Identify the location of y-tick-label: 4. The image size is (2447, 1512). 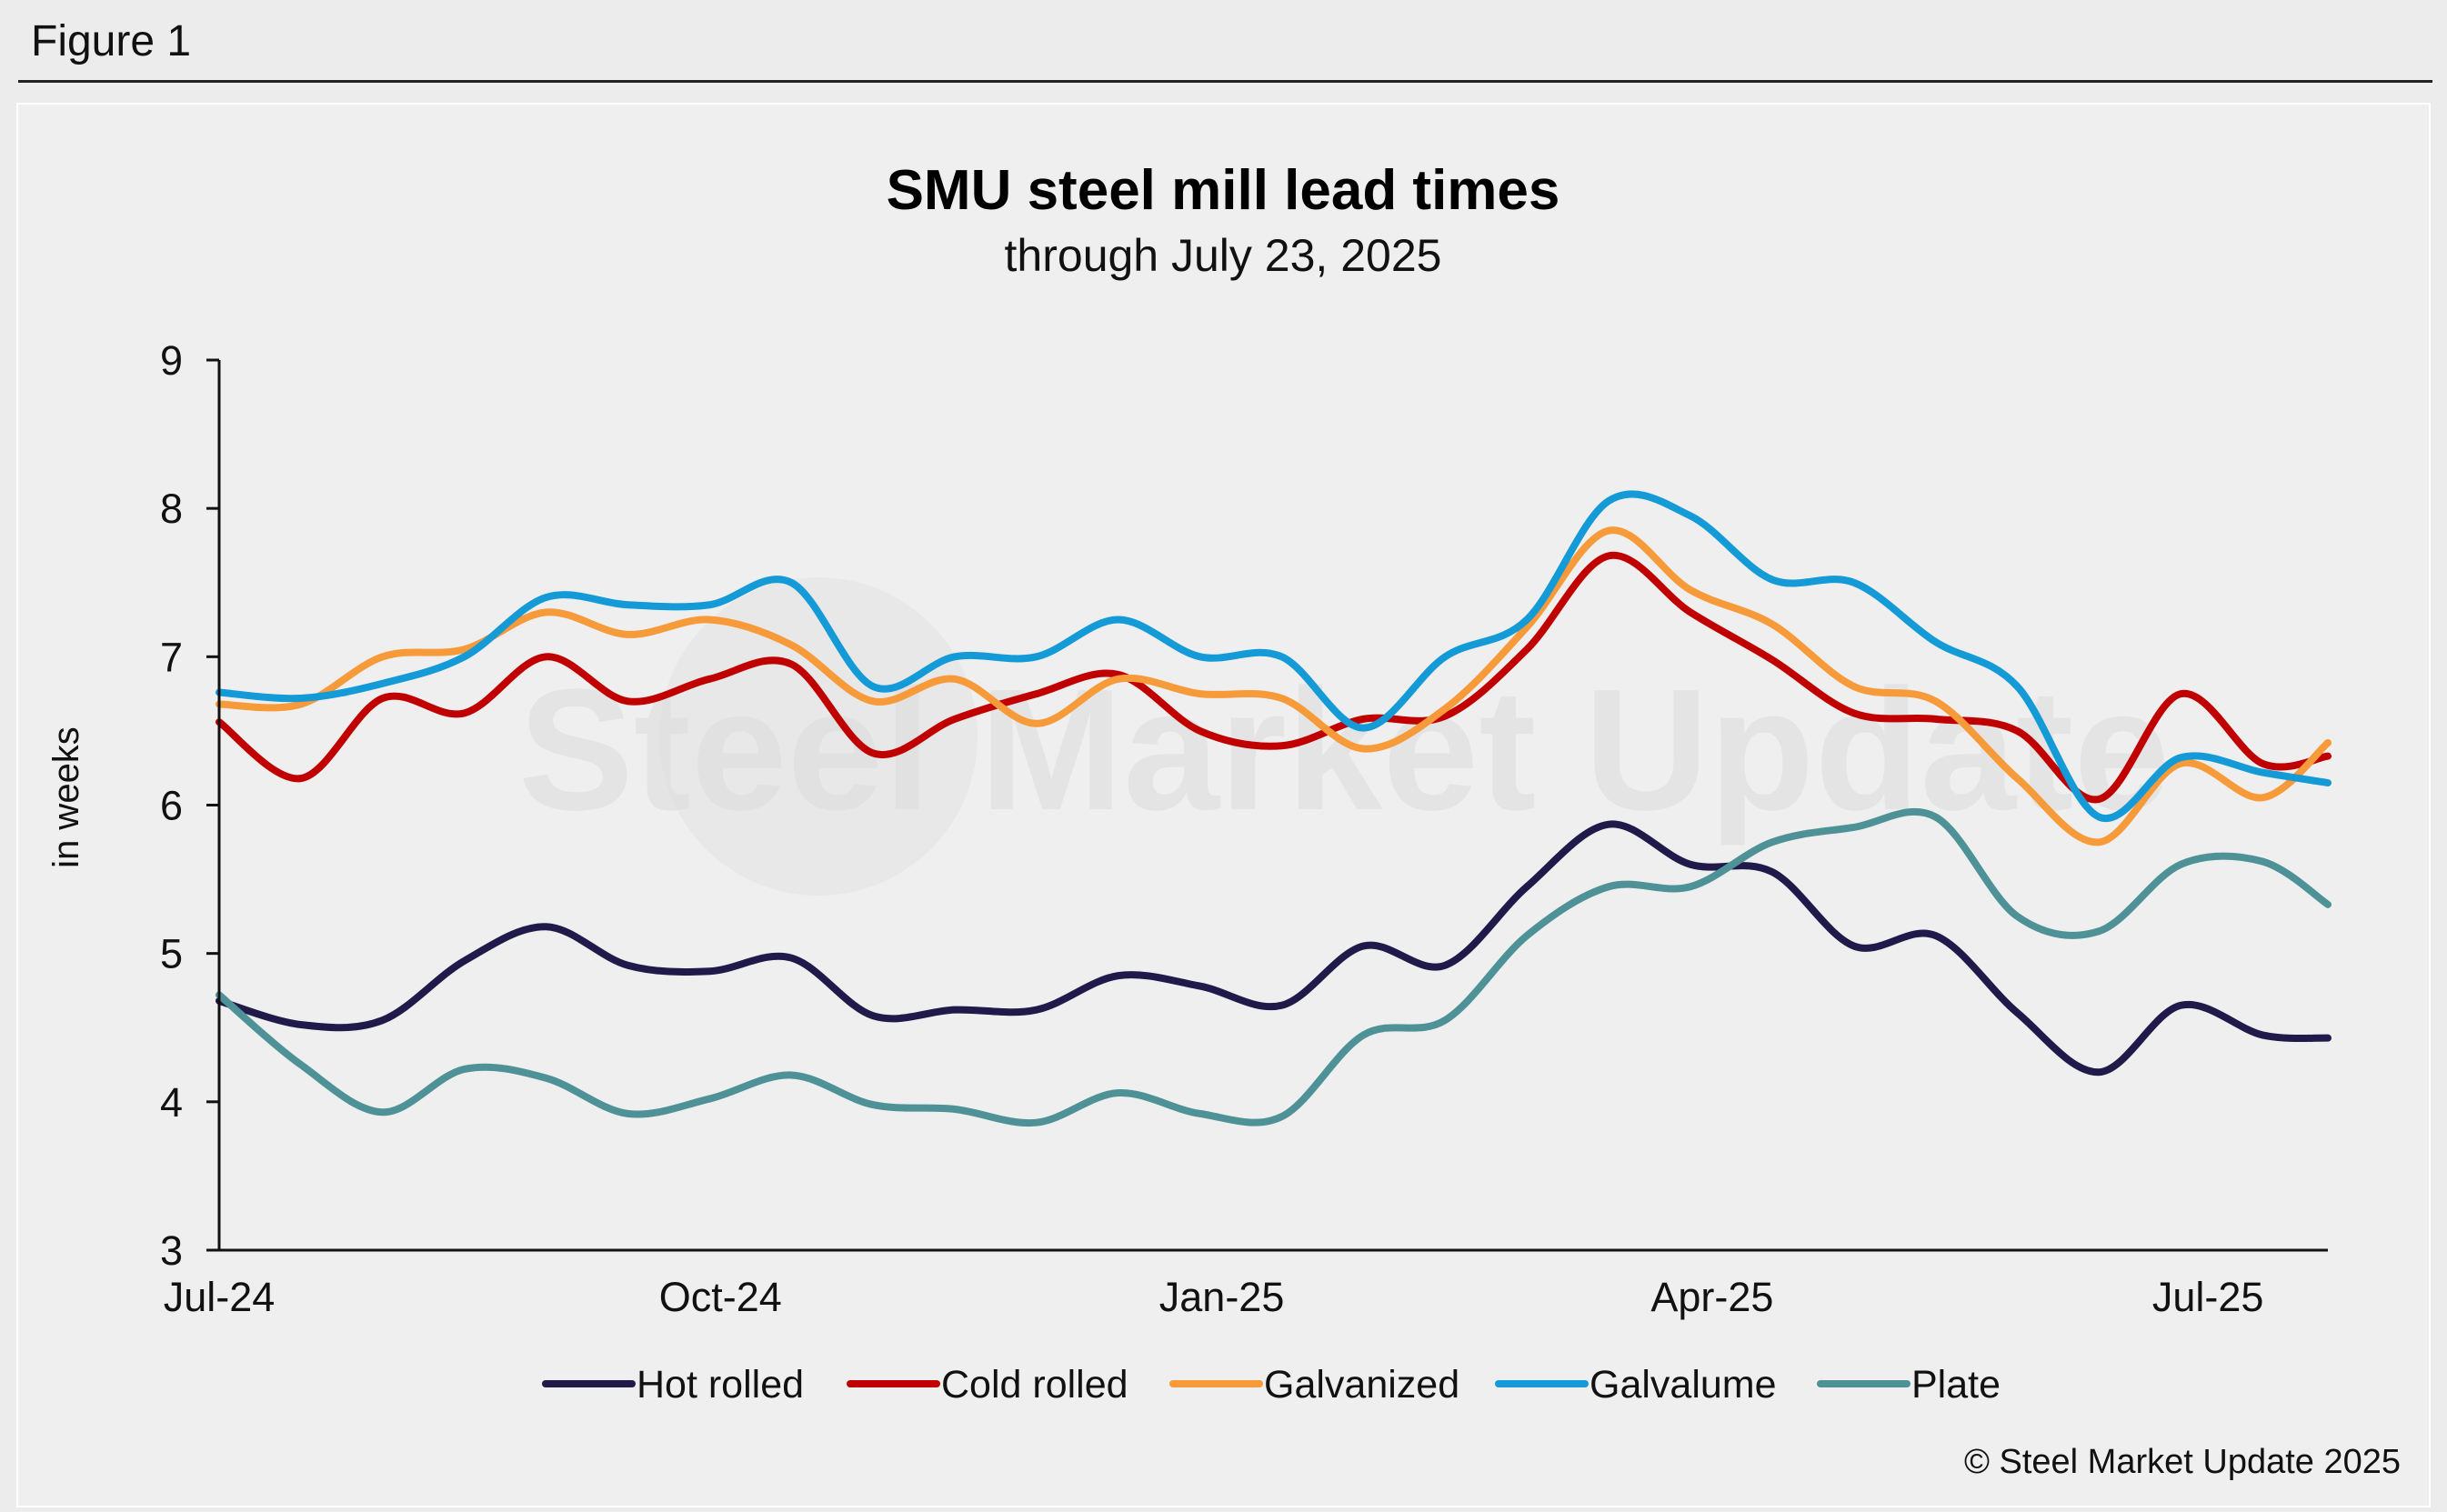
(172, 1102).